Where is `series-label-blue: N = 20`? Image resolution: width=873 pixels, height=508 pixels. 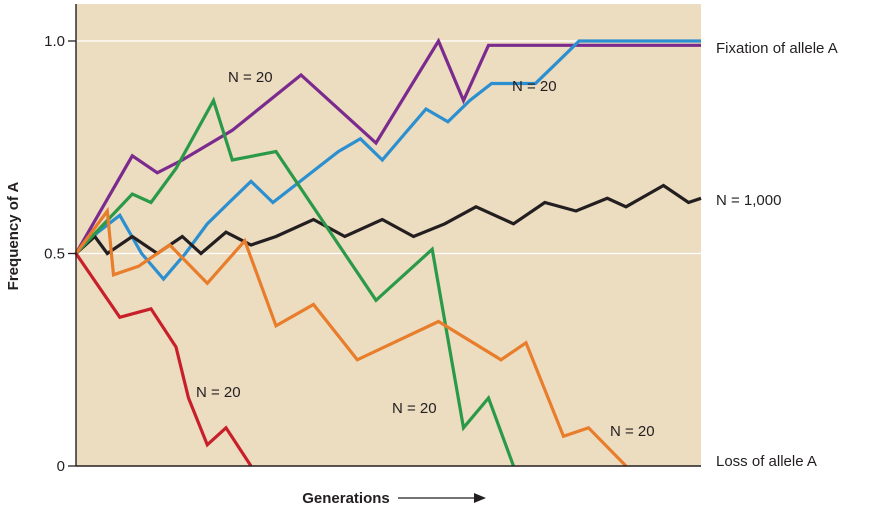
series-label-blue: N = 20 is located at coordinates (534, 86).